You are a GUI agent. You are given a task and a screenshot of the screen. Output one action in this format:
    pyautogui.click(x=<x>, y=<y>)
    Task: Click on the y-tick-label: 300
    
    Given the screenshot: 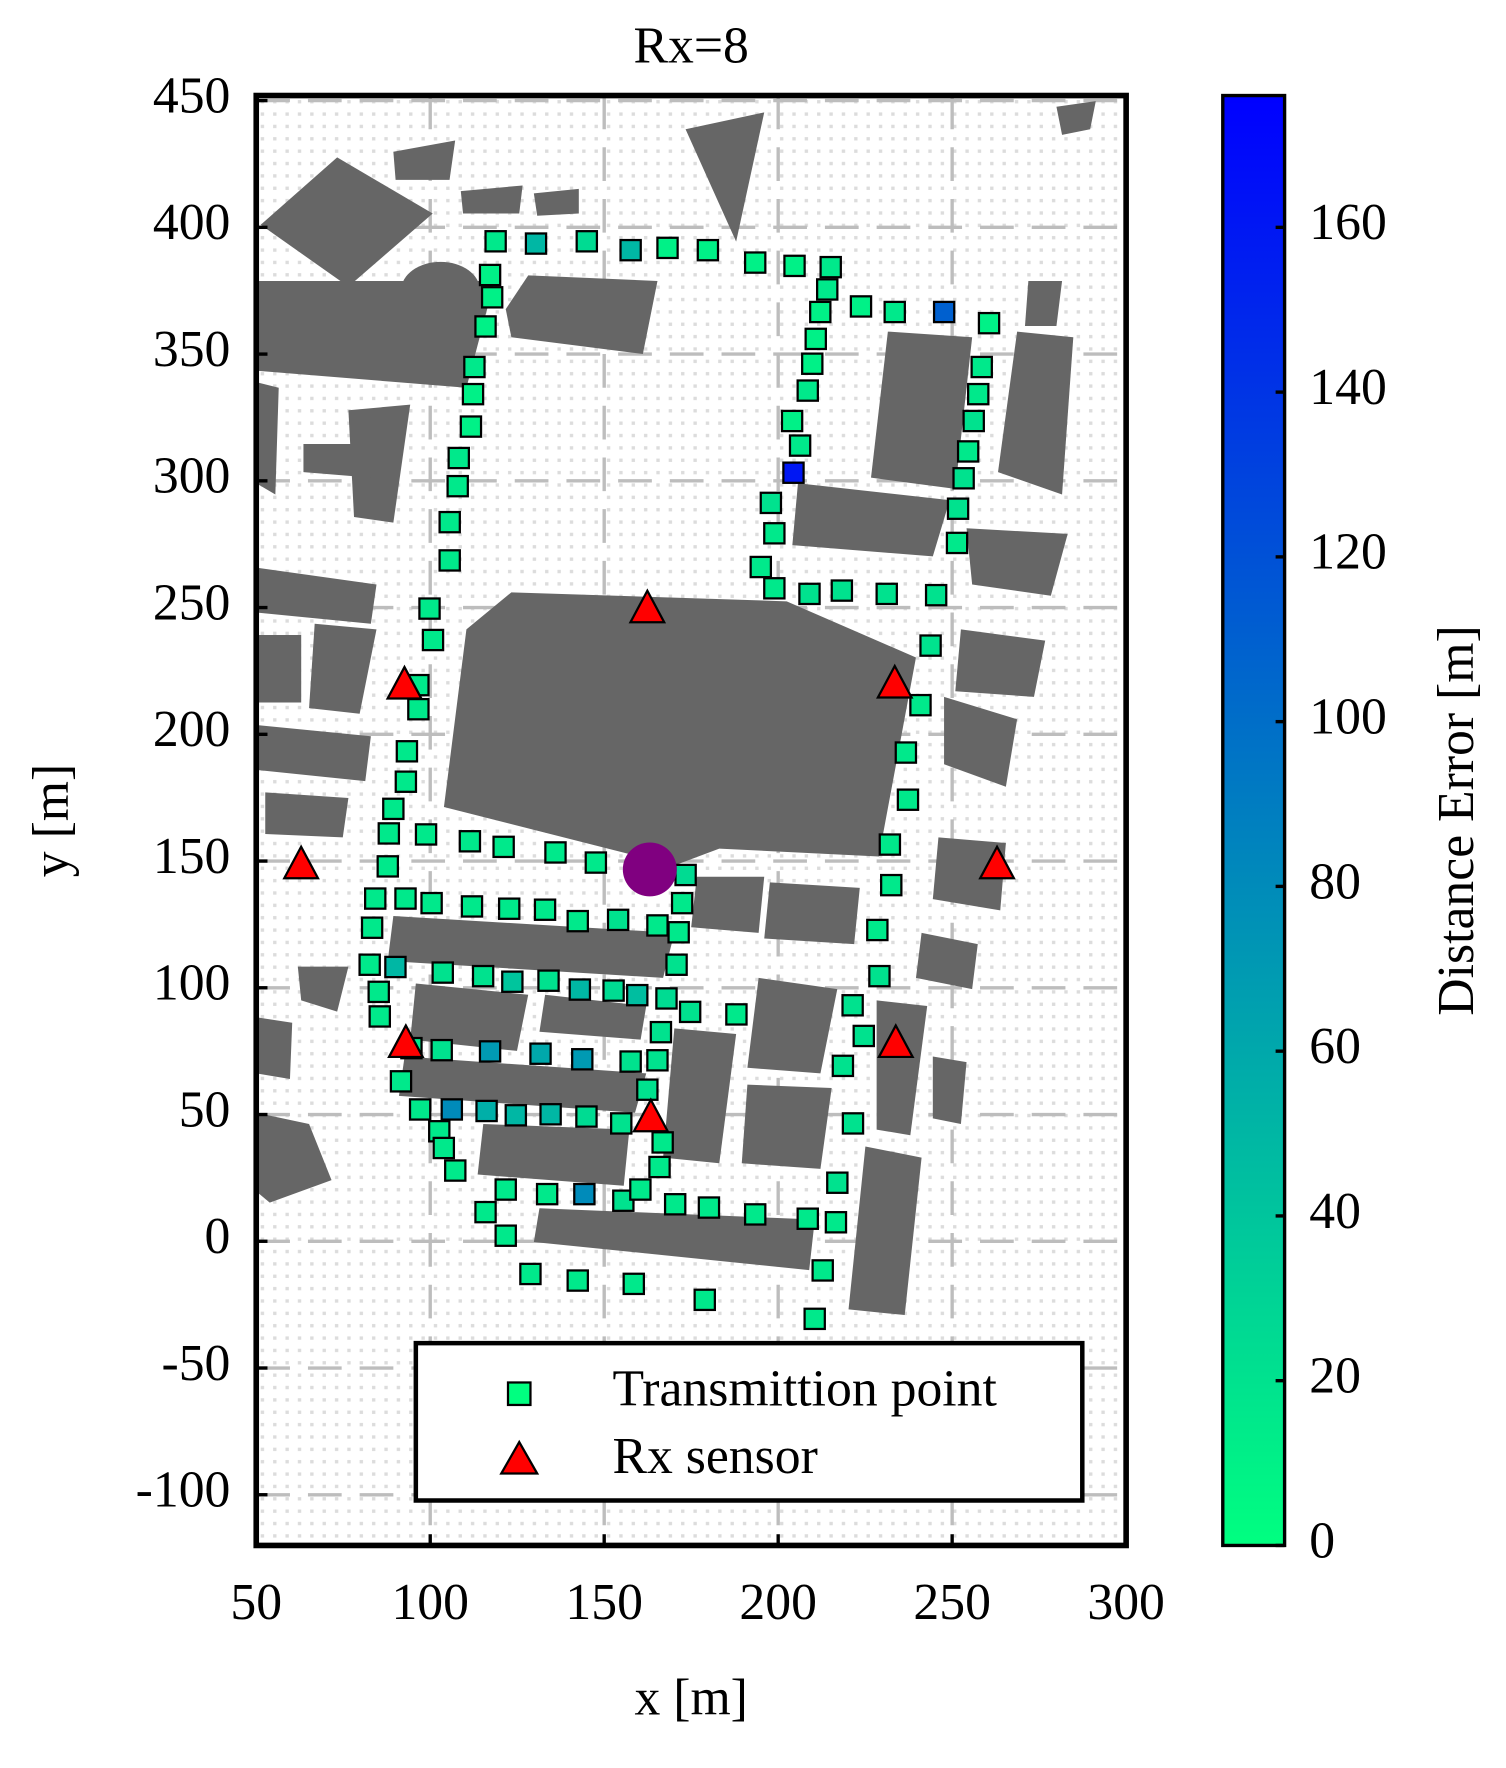 What is the action you would take?
    pyautogui.click(x=192, y=476)
    